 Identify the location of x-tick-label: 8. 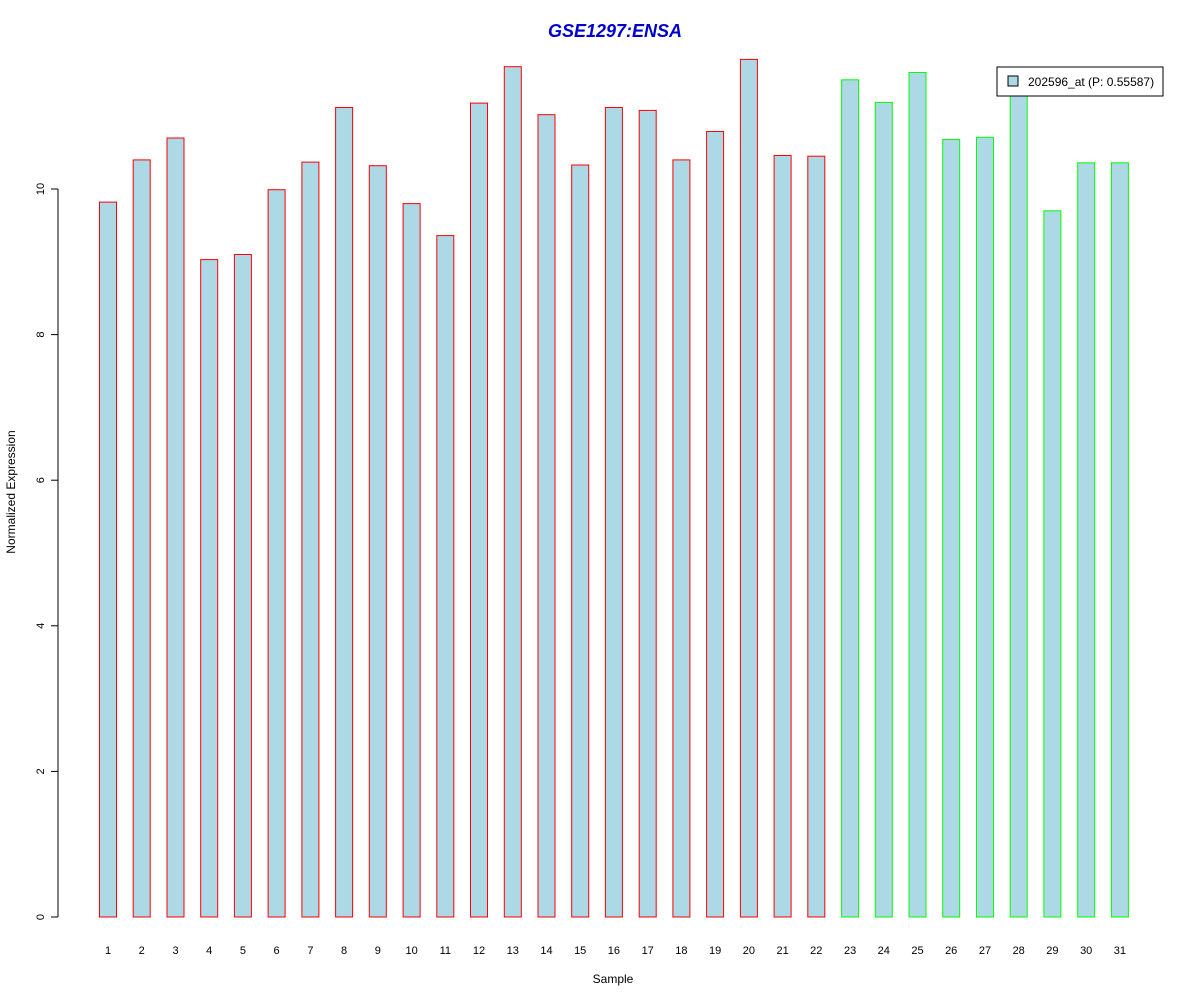
(344, 951).